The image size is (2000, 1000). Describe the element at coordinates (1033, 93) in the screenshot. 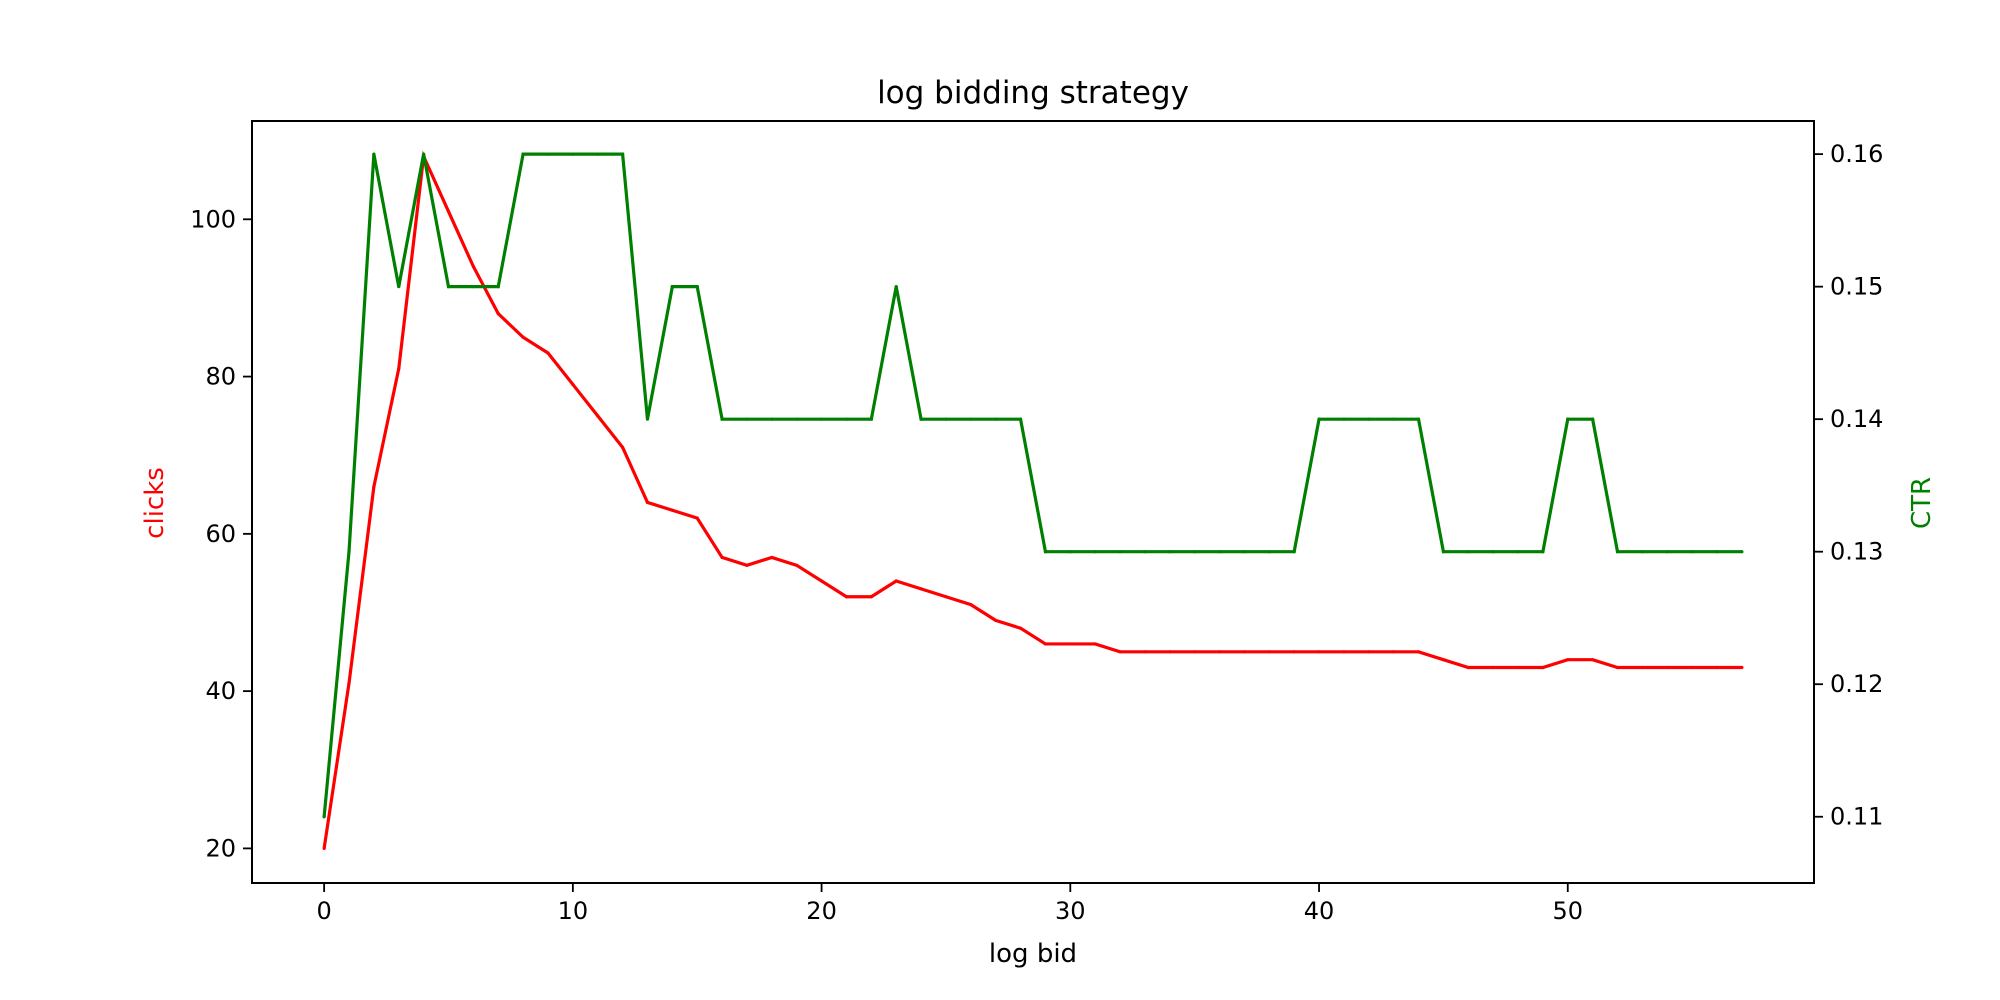

I see `chart-title: log bidding strategy` at that location.